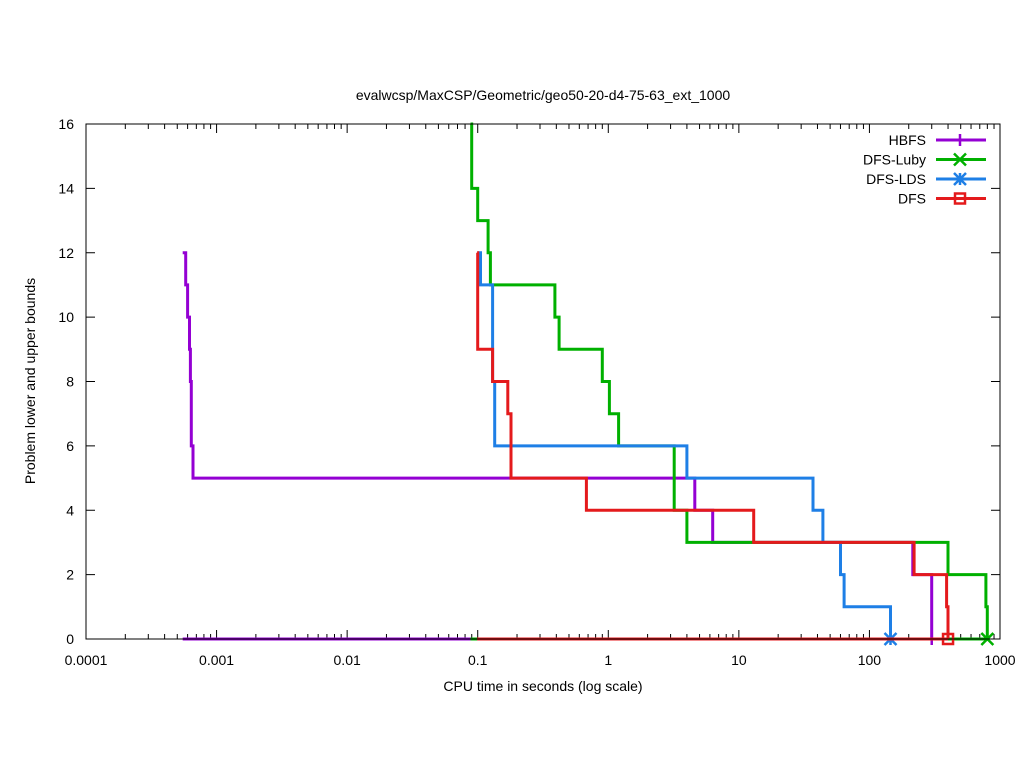 This screenshot has width=1024, height=768. Describe the element at coordinates (66, 317) in the screenshot. I see `y-tick-label: 10` at that location.